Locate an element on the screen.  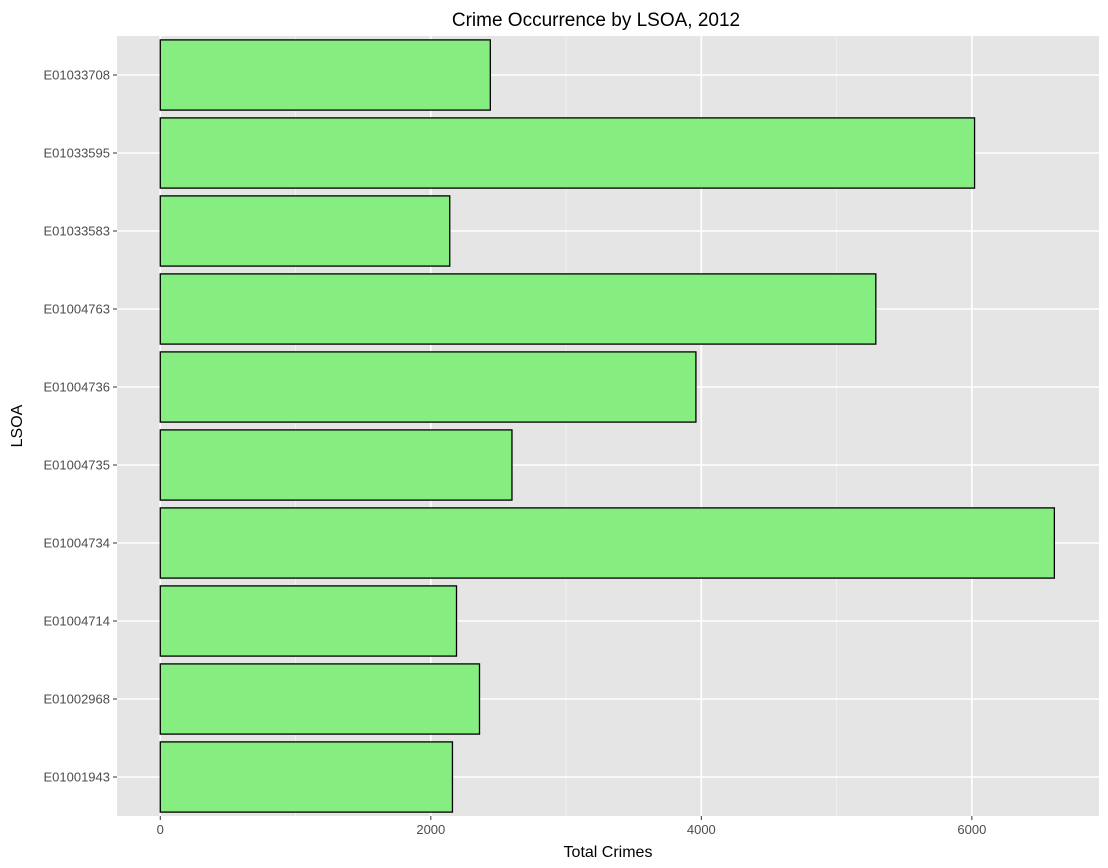
bar-E01004714 is located at coordinates (308, 621).